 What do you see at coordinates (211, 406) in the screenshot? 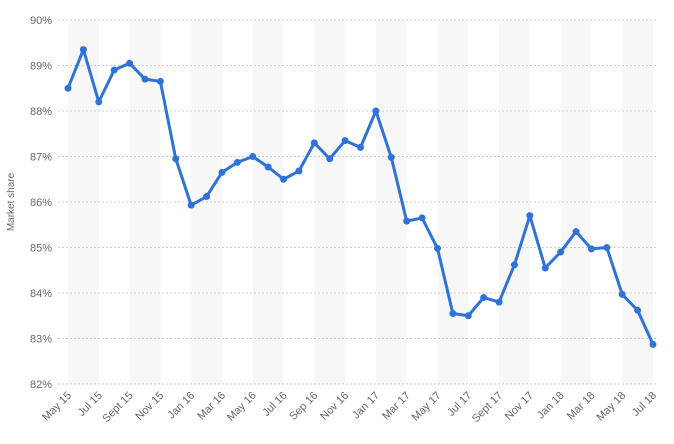
I see `x-tick-label: Mar 16` at bounding box center [211, 406].